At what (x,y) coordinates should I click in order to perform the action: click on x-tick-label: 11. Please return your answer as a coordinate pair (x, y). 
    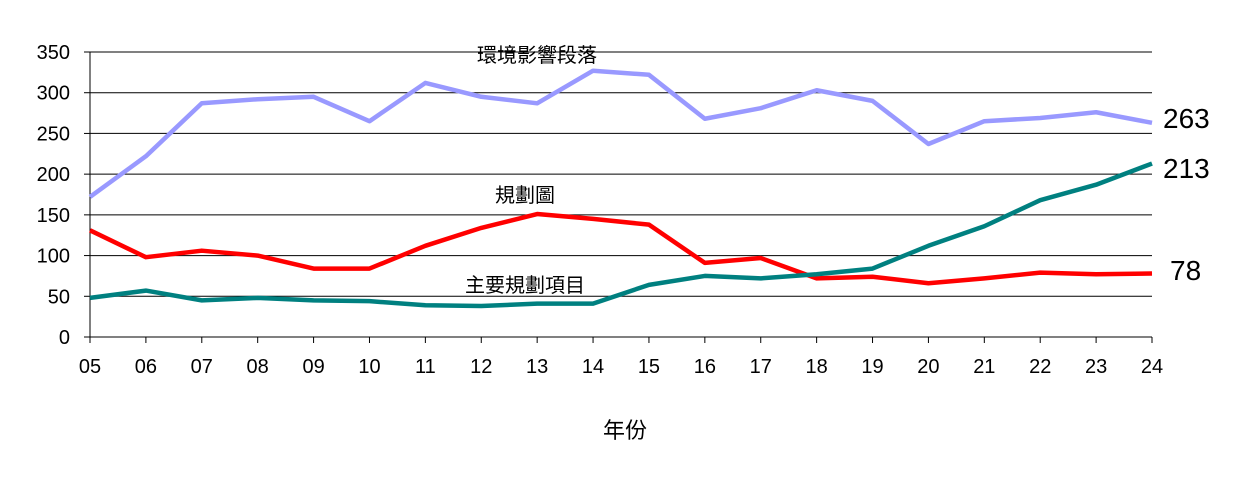
    Looking at the image, I should click on (425, 367).